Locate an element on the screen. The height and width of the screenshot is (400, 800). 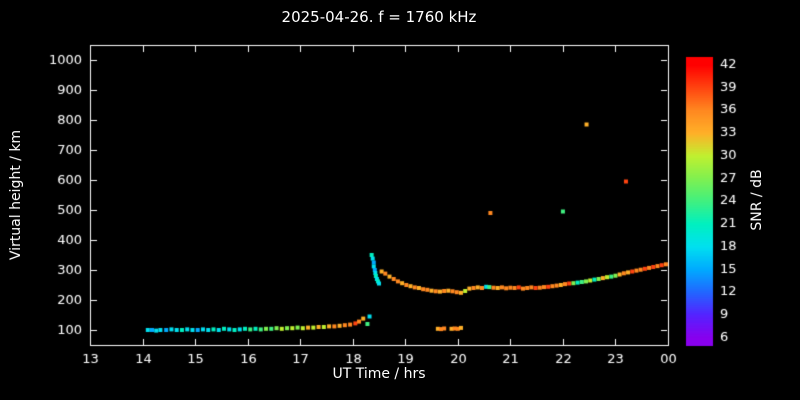
y-axis-label: Virtual height / km is located at coordinates (16, 195).